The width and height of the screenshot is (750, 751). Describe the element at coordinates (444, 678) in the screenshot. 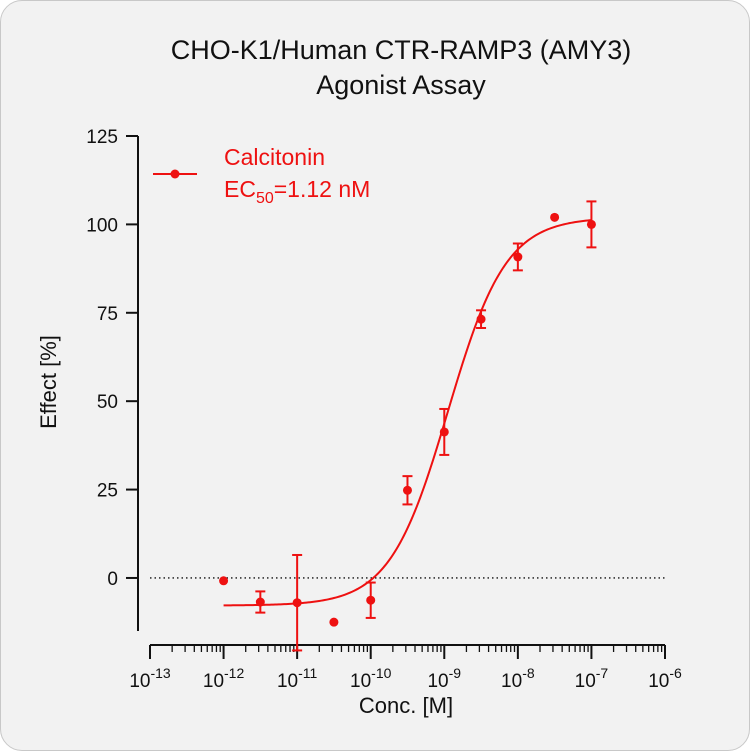

I see `x-tick-label: 10⁻⁹` at that location.